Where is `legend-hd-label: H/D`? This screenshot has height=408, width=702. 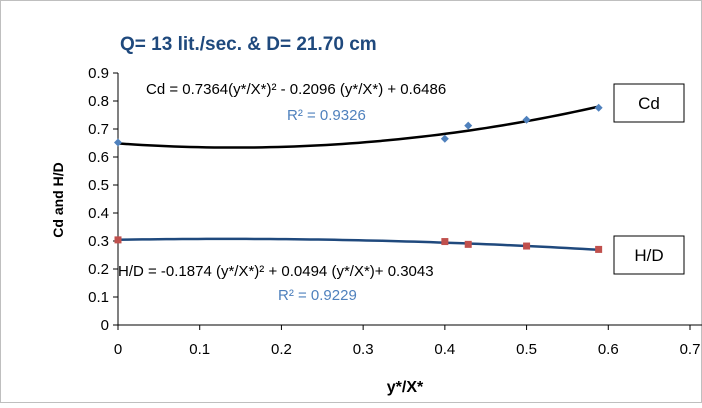
legend-hd-label: H/D is located at coordinates (648, 255).